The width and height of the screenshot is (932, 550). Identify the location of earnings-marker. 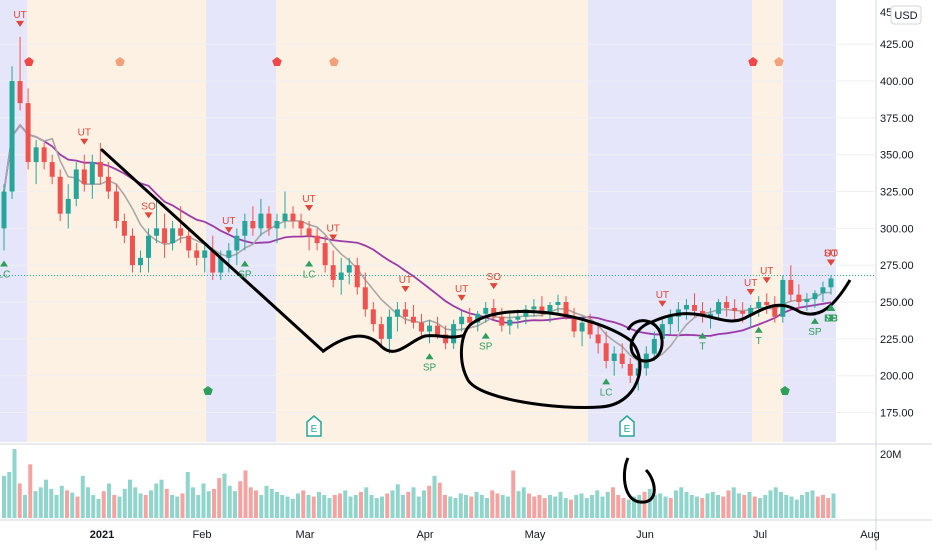
(627, 426).